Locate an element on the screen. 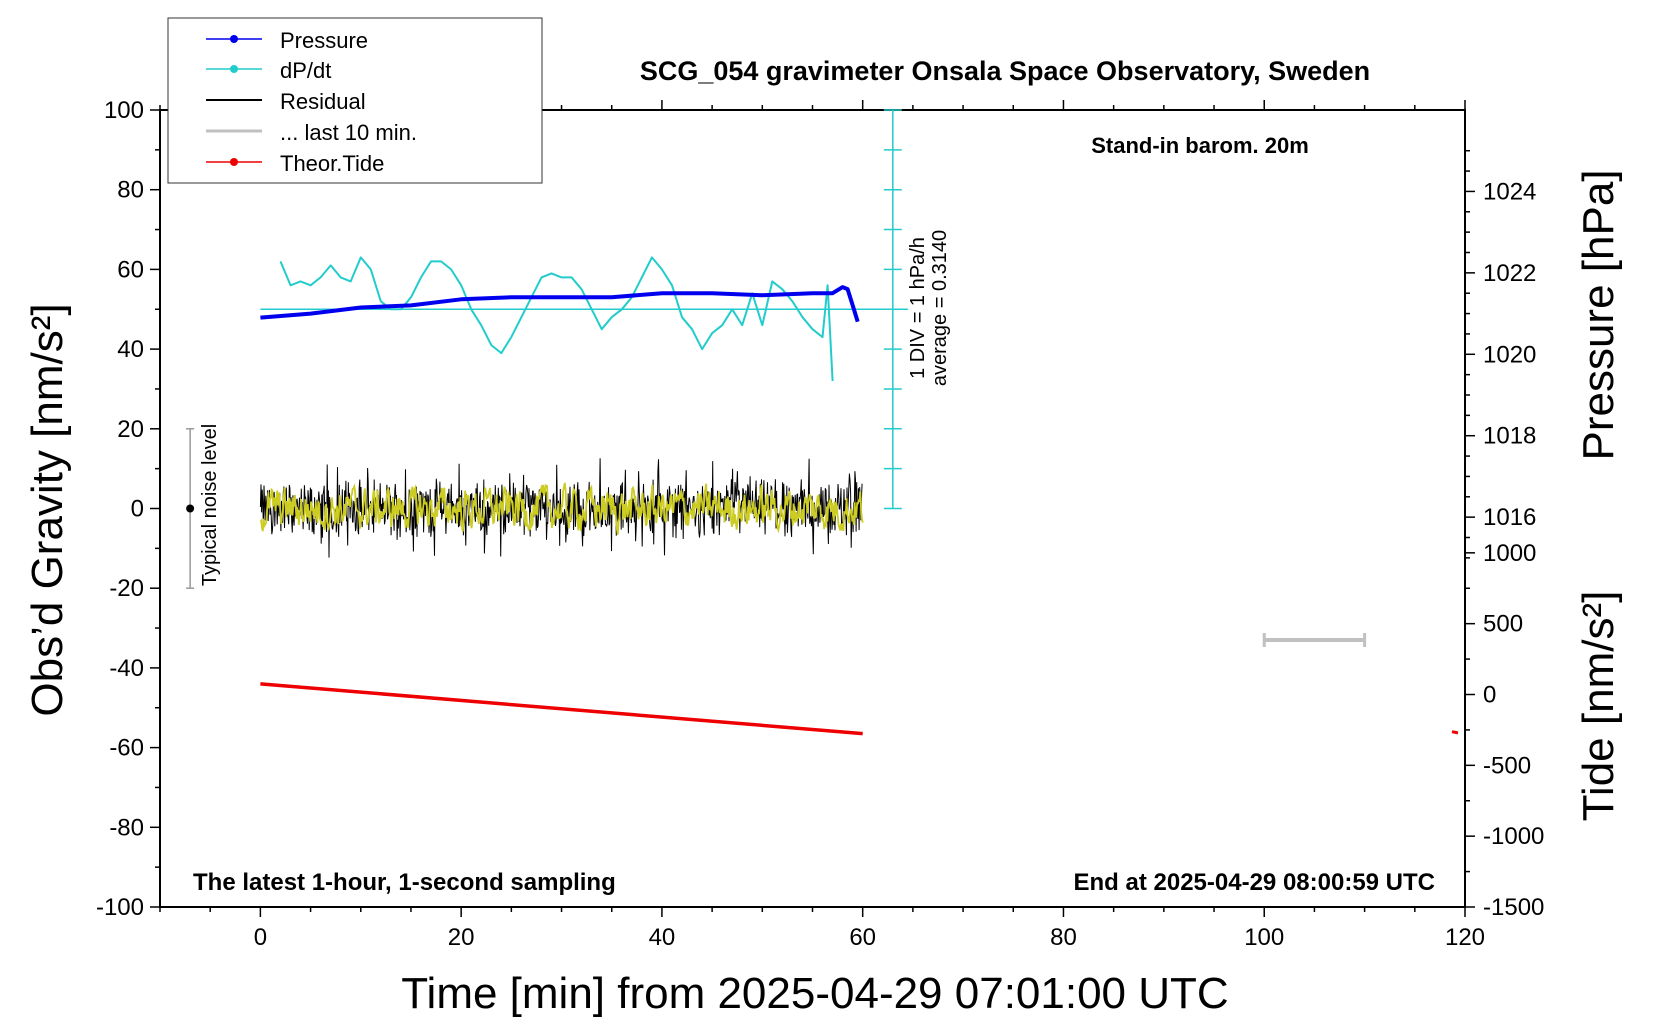  x-axis-title: Time [min] from 2025-04-29 07:01:00 UTC is located at coordinates (814, 993).